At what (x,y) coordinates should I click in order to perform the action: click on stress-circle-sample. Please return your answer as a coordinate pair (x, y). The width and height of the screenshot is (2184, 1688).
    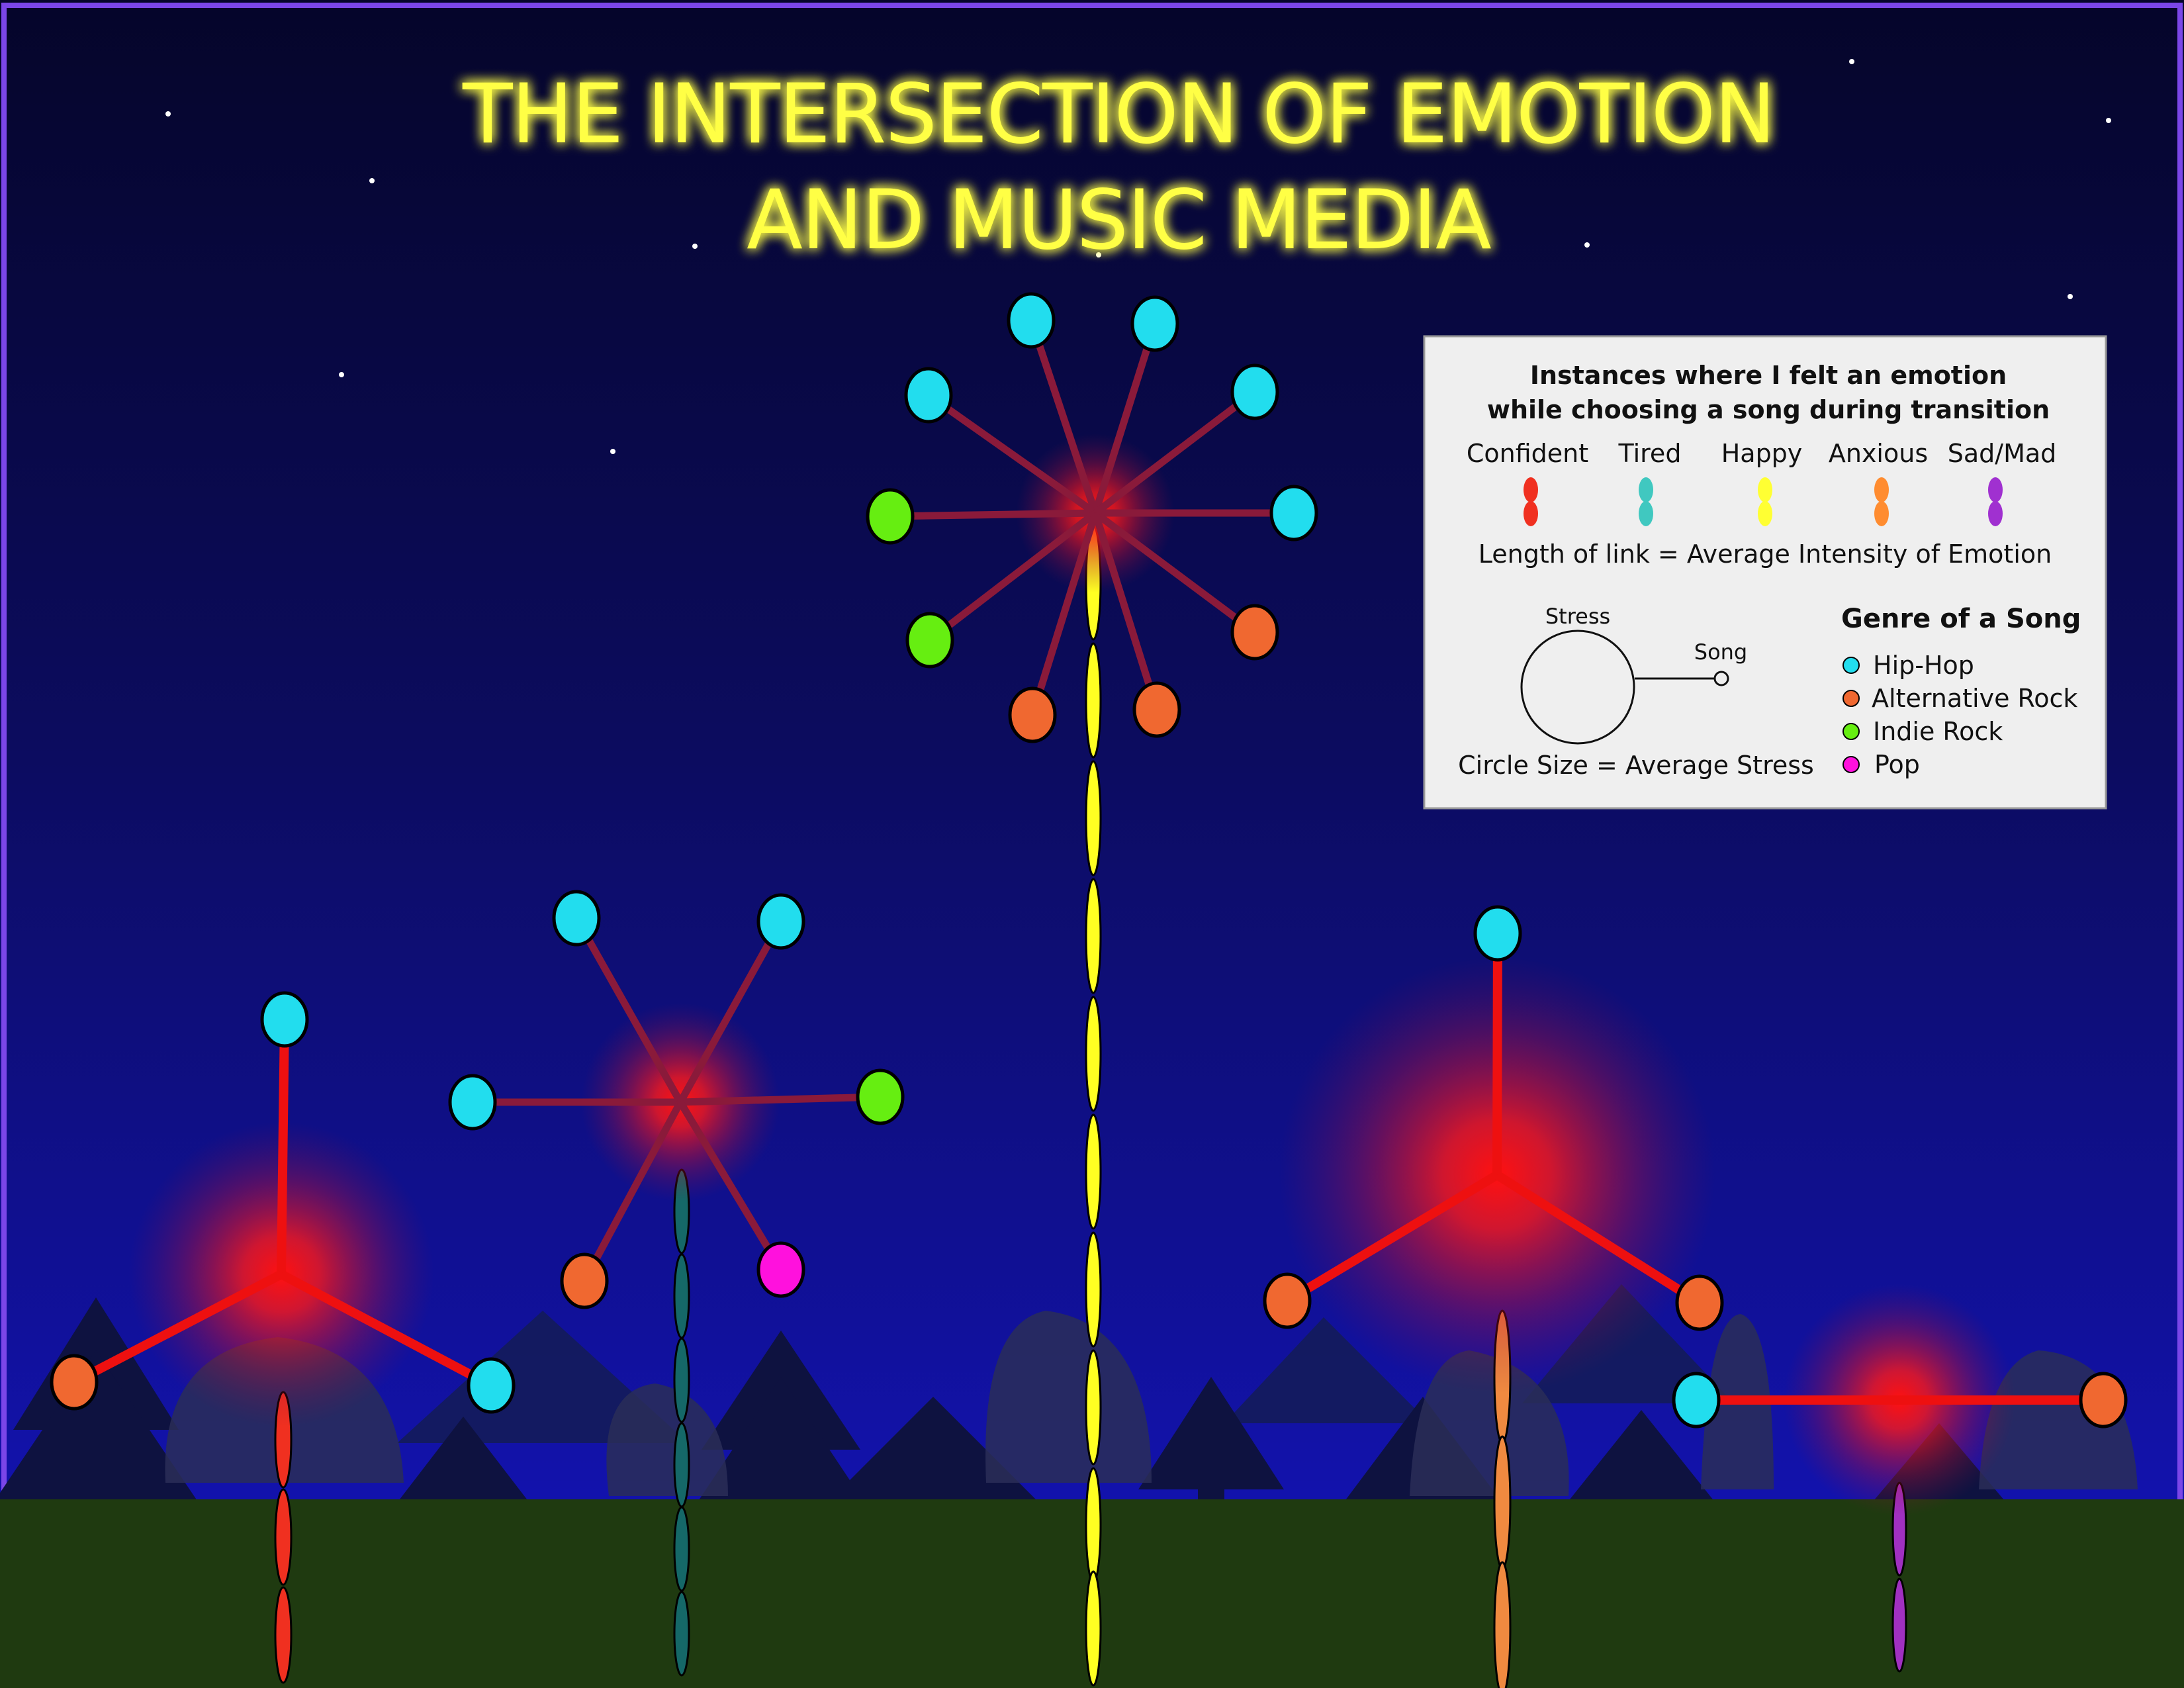
    Looking at the image, I should click on (1578, 687).